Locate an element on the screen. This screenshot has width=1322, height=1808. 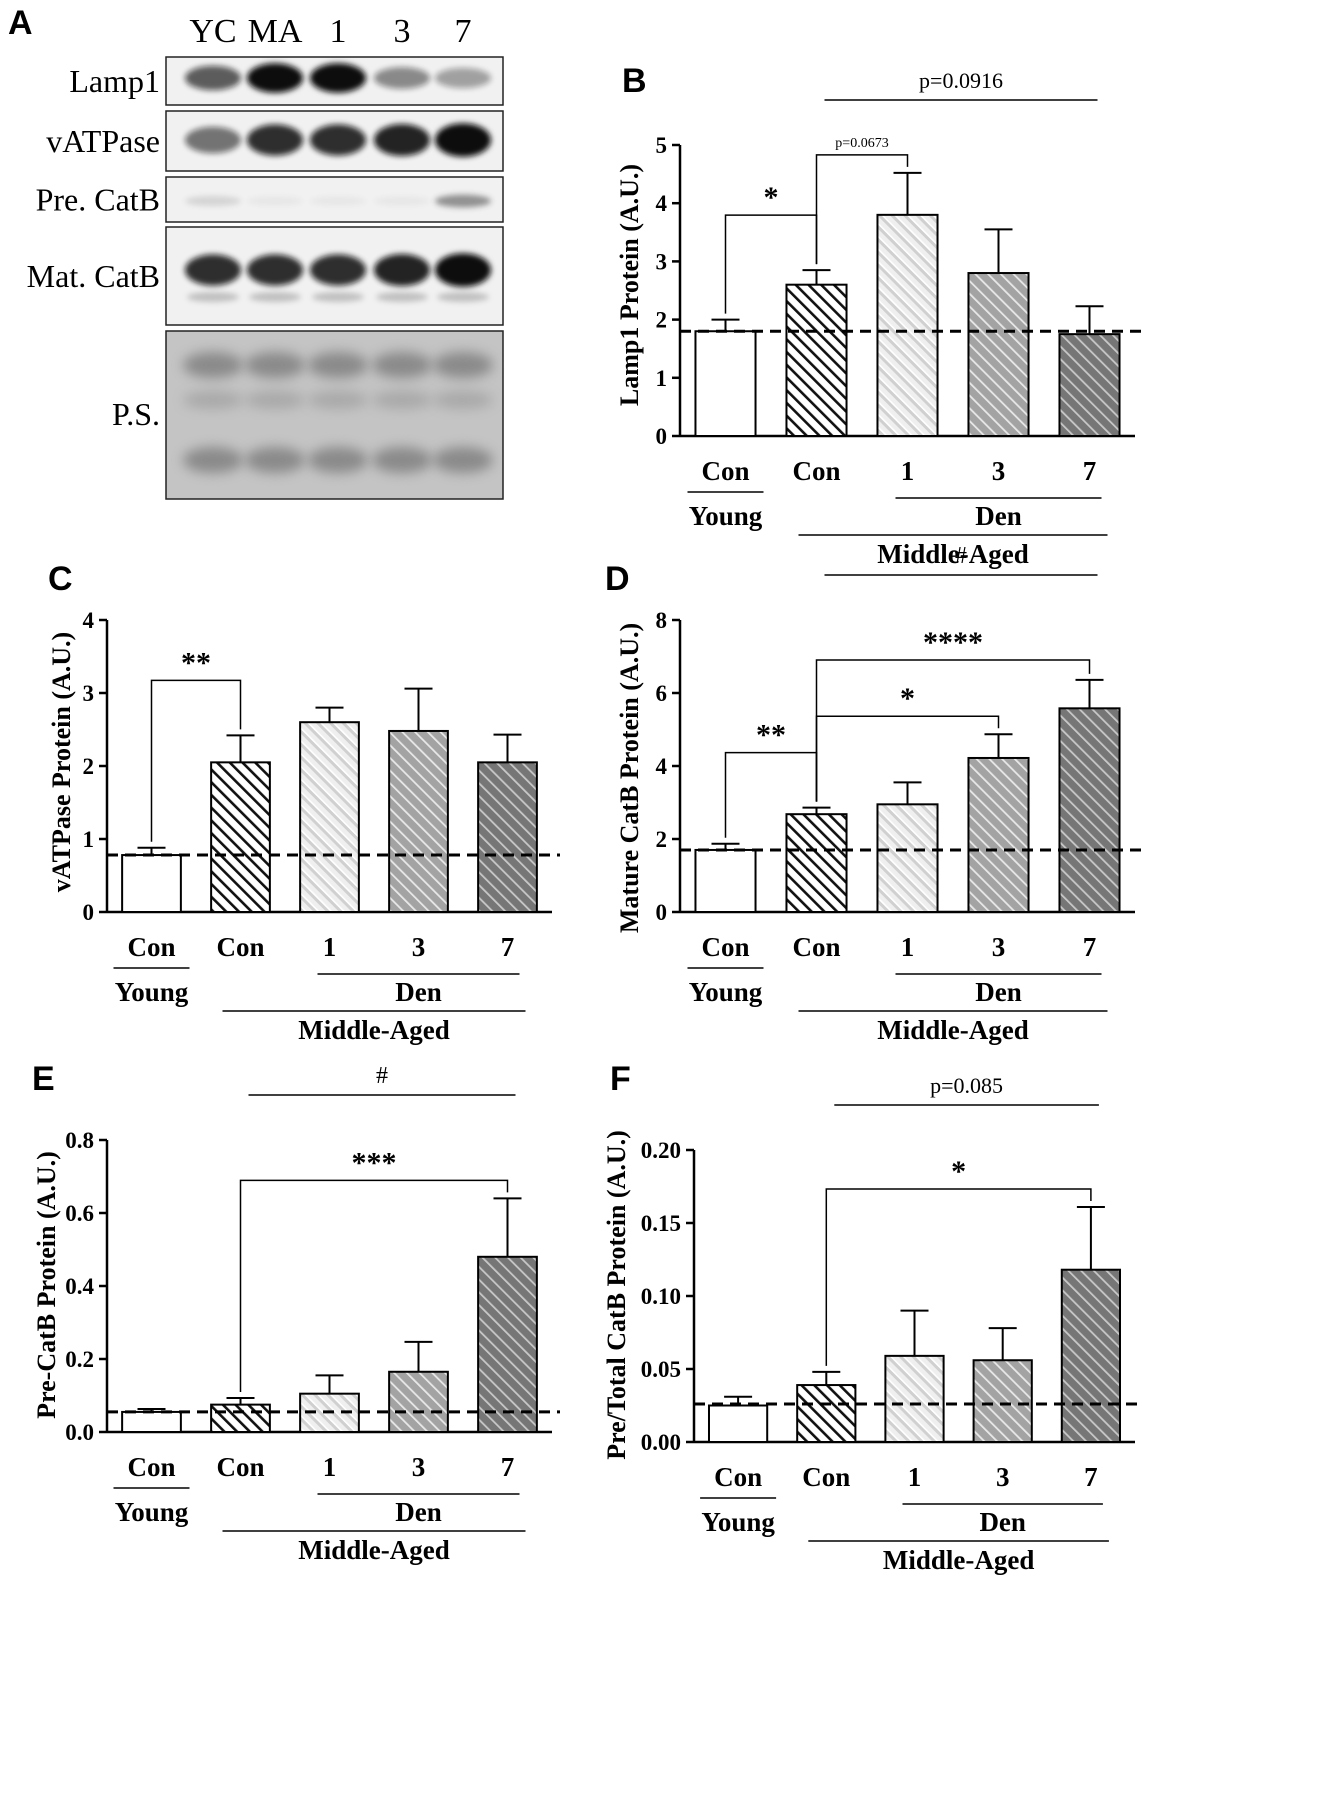
y-axis-label: Lamp1 Protein (A.U.) is located at coordinates (629, 285).